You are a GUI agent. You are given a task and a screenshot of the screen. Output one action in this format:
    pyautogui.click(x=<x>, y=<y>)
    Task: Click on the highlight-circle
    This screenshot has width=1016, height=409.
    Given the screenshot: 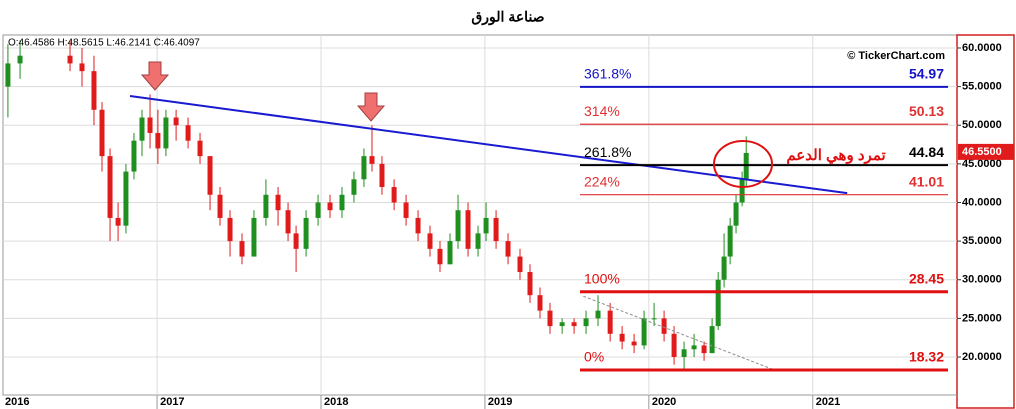 What is the action you would take?
    pyautogui.click(x=743, y=164)
    